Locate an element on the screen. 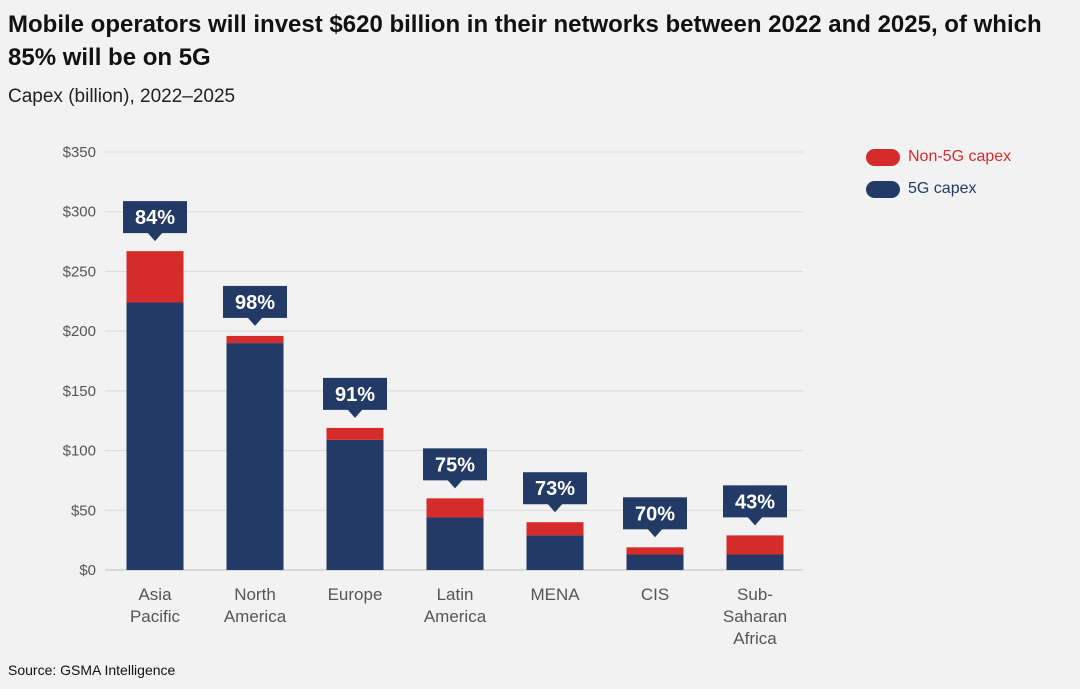 The height and width of the screenshot is (689, 1080). x-tick-label: MENA is located at coordinates (555, 594).